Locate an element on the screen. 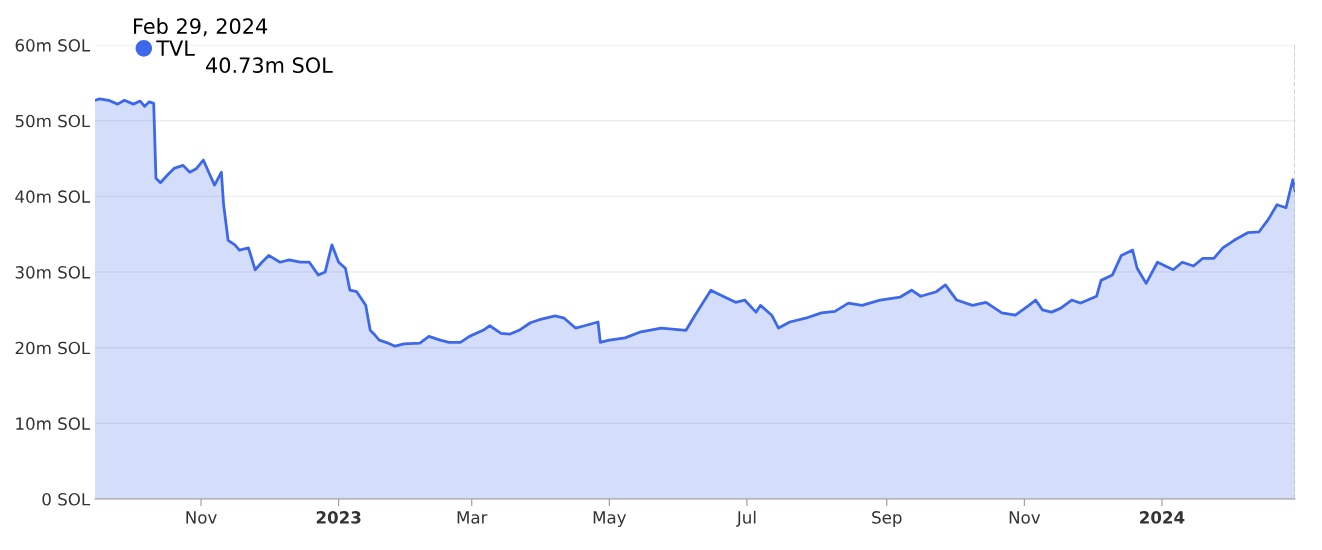 This screenshot has width=1322, height=550. x-tick-label: May is located at coordinates (610, 519).